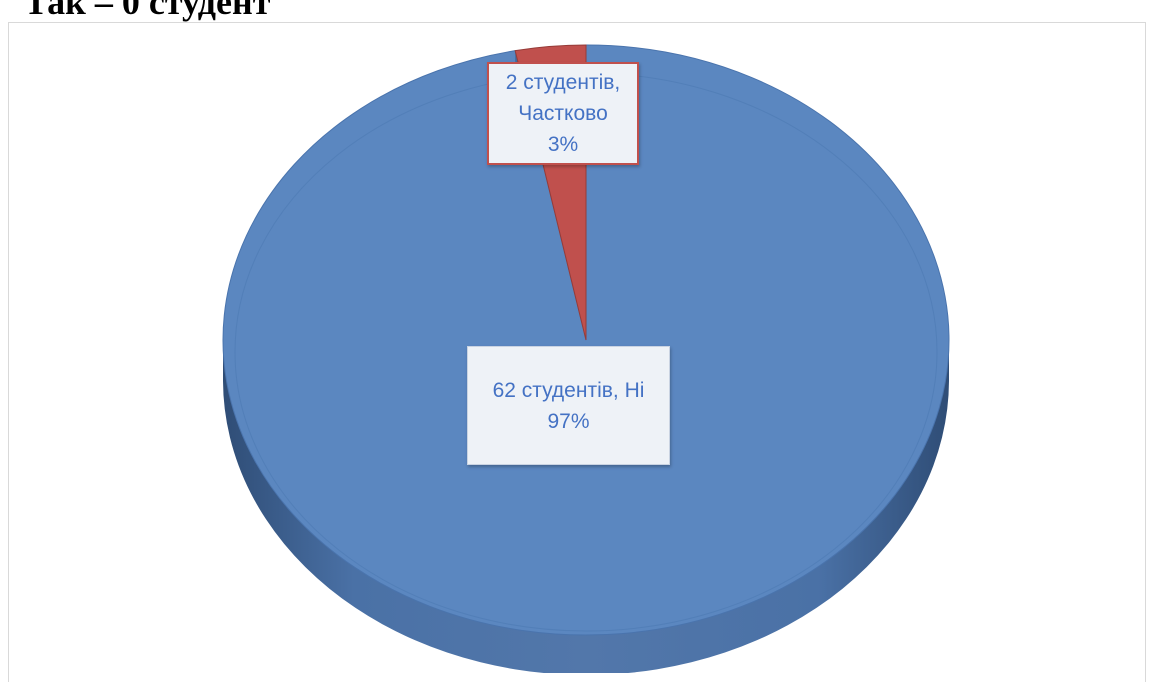 Image resolution: width=1151 pixels, height=682 pixels. I want to click on slice-label-partial: 2 студентів, Частково 3%, so click(563, 113).